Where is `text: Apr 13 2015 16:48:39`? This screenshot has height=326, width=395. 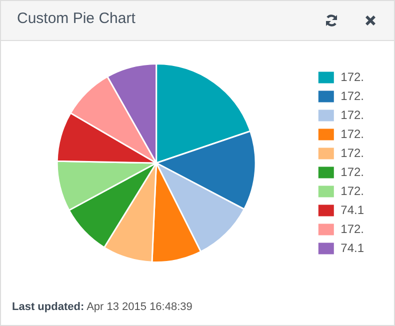
text: Apr 13 2015 16:48:39 is located at coordinates (139, 307).